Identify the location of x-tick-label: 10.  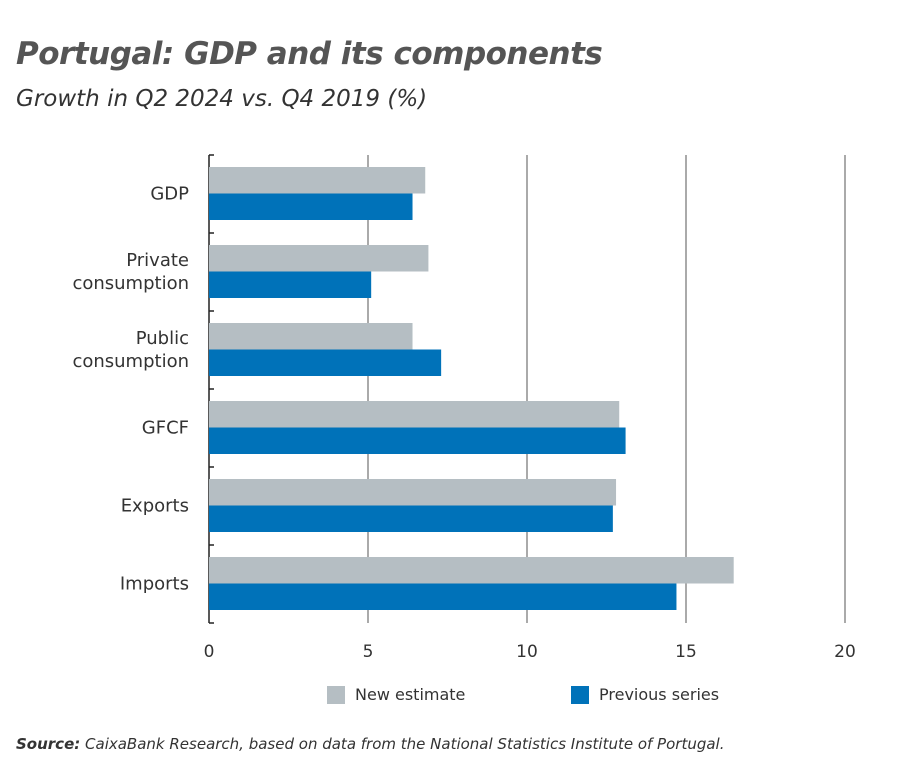
(527, 652).